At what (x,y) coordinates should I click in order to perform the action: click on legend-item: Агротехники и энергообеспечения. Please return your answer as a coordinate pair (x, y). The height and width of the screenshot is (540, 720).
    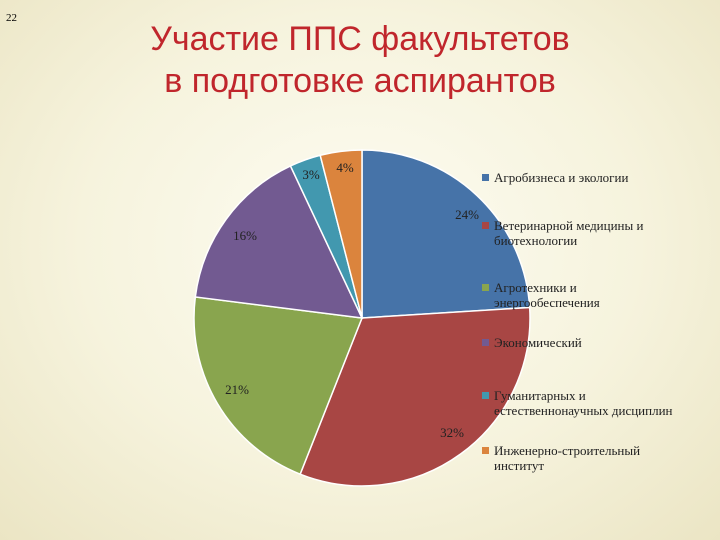
    Looking at the image, I should click on (582, 295).